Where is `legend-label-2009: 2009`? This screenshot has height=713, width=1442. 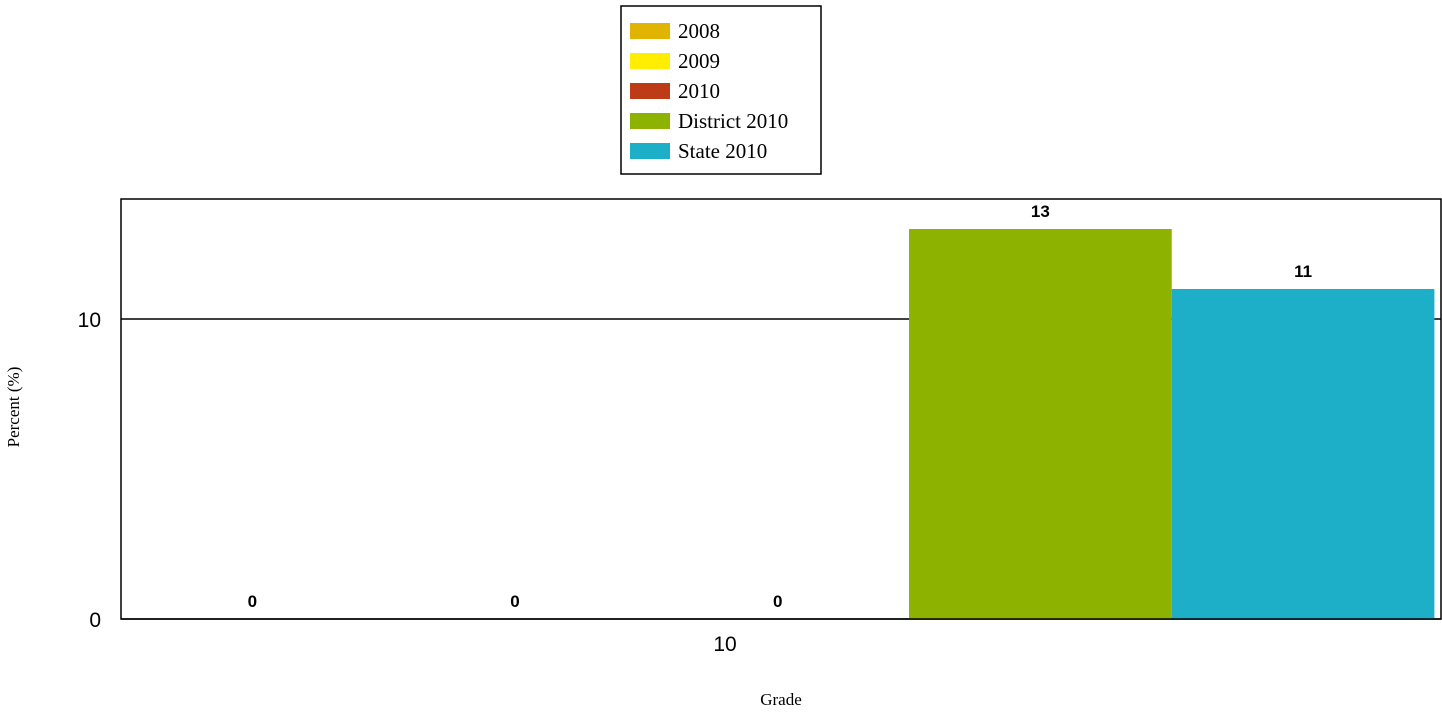 legend-label-2009: 2009 is located at coordinates (699, 61).